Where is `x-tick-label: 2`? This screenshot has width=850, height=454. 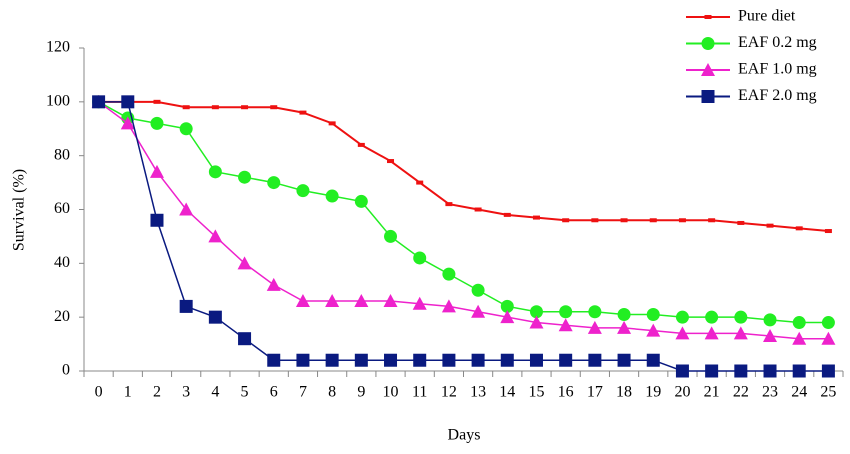 x-tick-label: 2 is located at coordinates (157, 392).